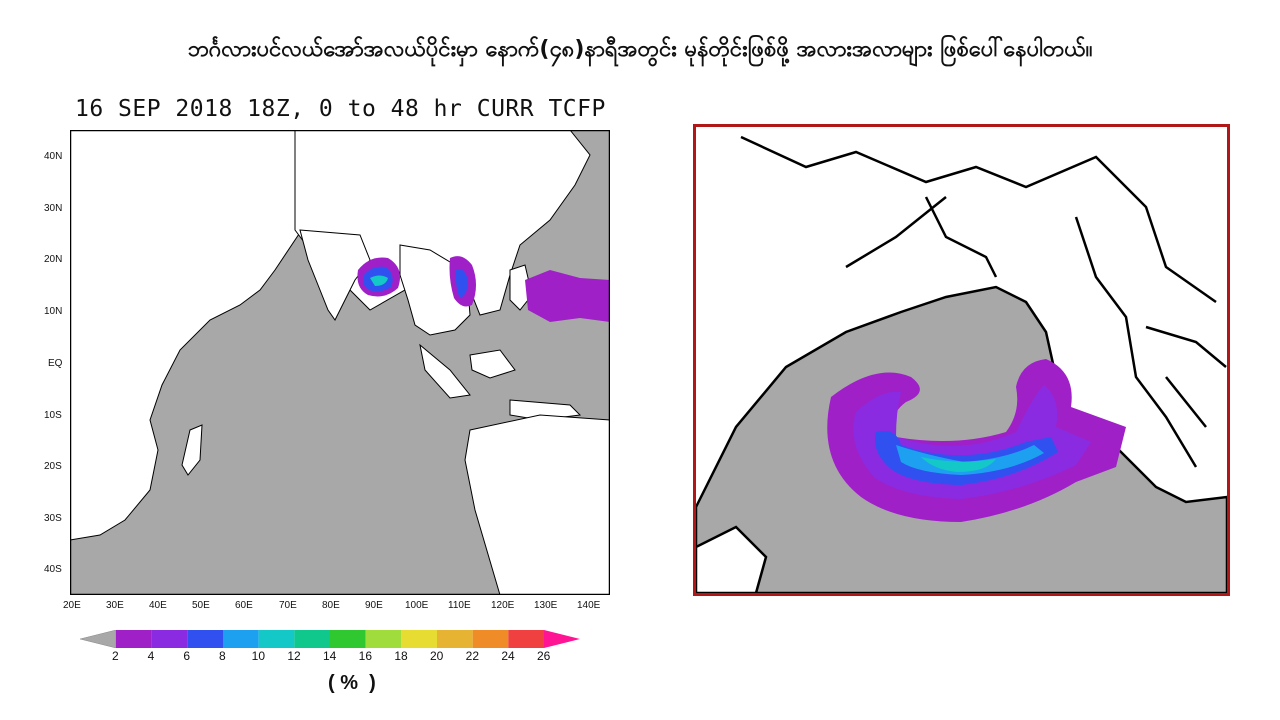  I want to click on colorbar-tick-label: 16, so click(365, 656).